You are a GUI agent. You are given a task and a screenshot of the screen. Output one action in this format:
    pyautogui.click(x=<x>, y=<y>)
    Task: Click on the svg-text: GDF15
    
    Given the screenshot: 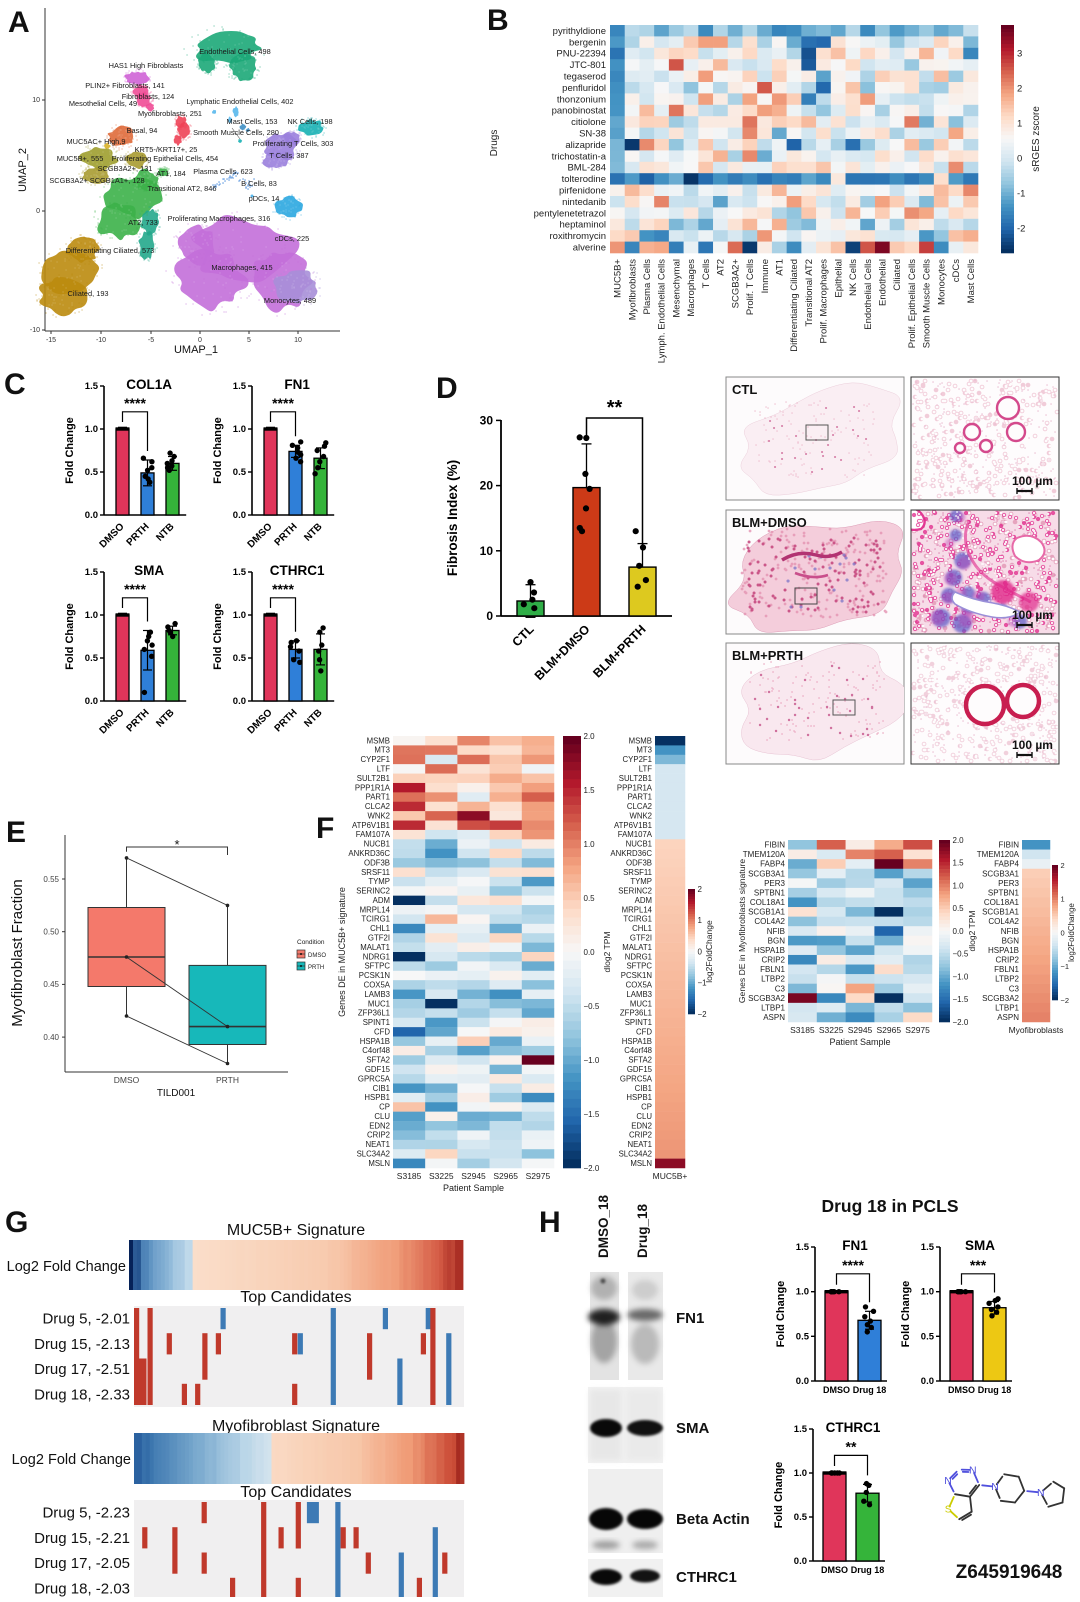 What is the action you would take?
    pyautogui.click(x=378, y=1069)
    